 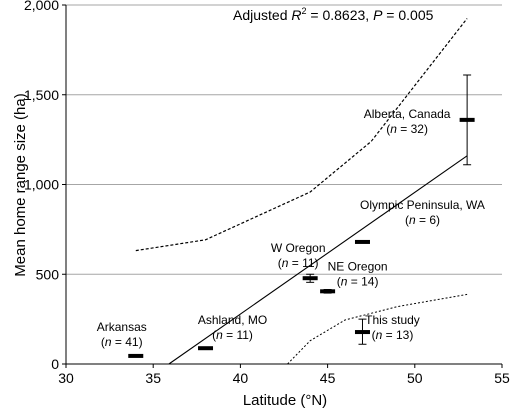 I want to click on fit-annotation-p-symbol: P, so click(x=378, y=15).